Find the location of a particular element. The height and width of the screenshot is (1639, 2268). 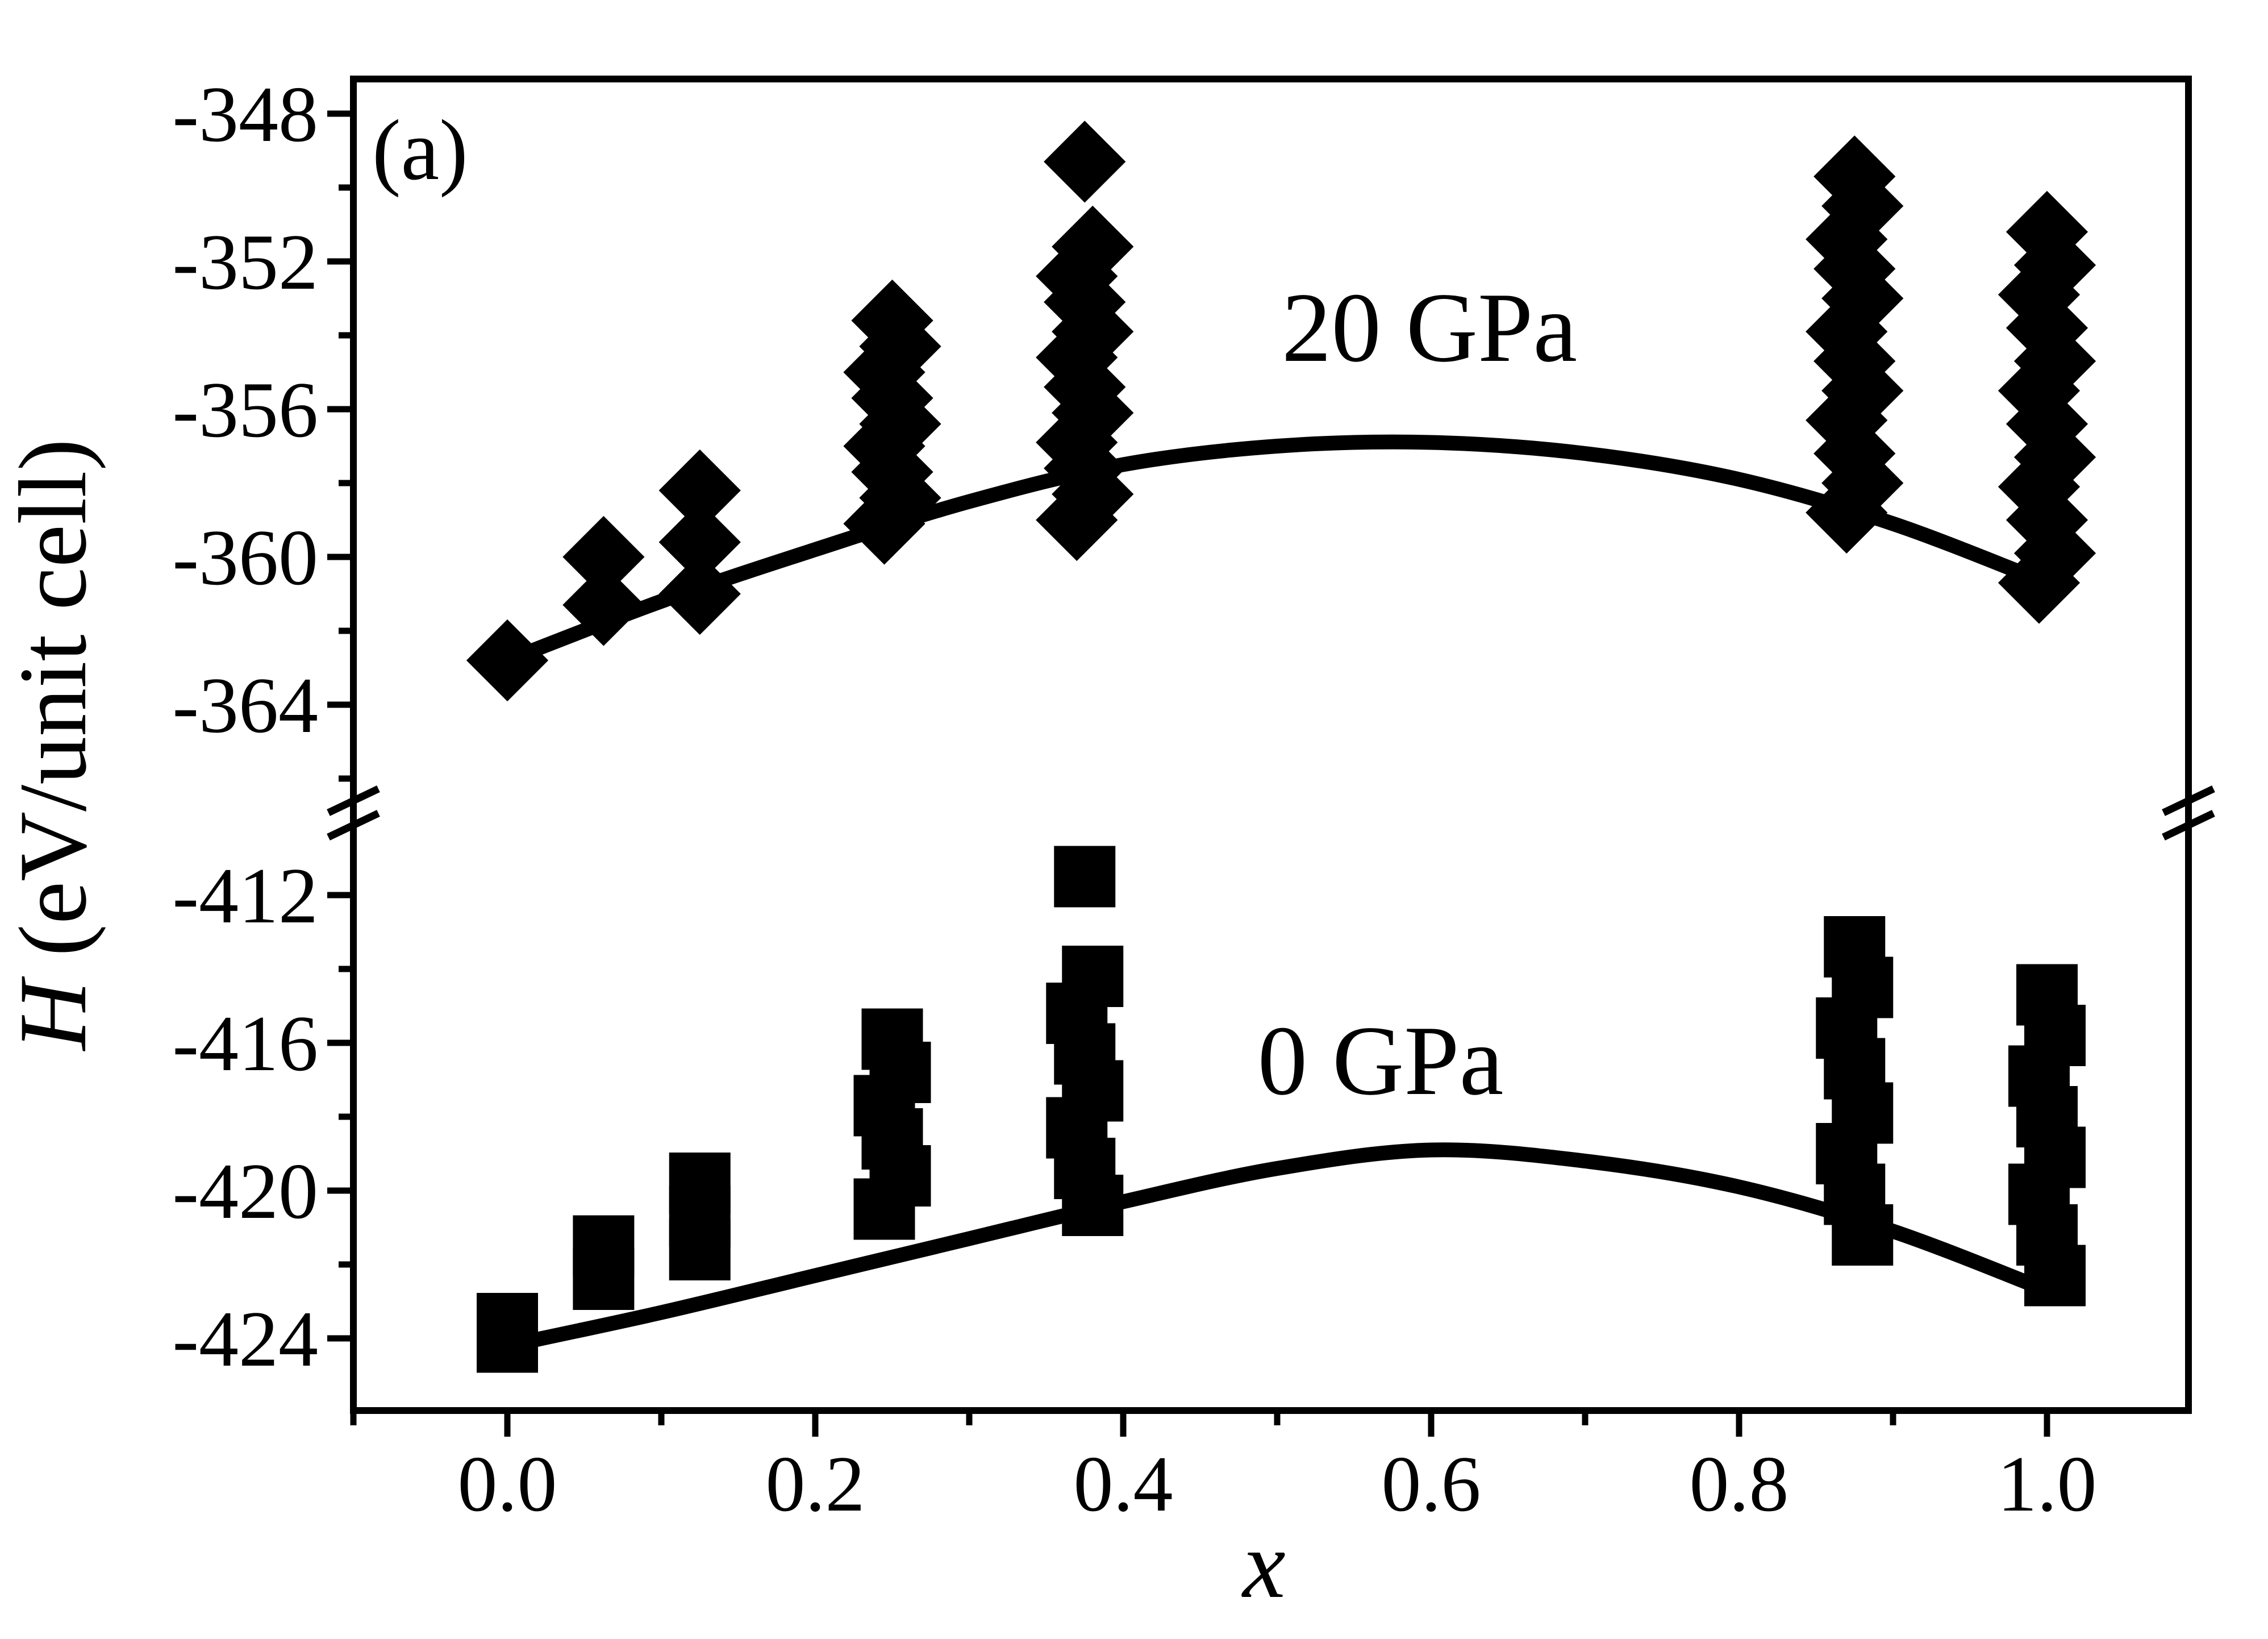

x-axis-tick-label: 0.4 is located at coordinates (1123, 1484).